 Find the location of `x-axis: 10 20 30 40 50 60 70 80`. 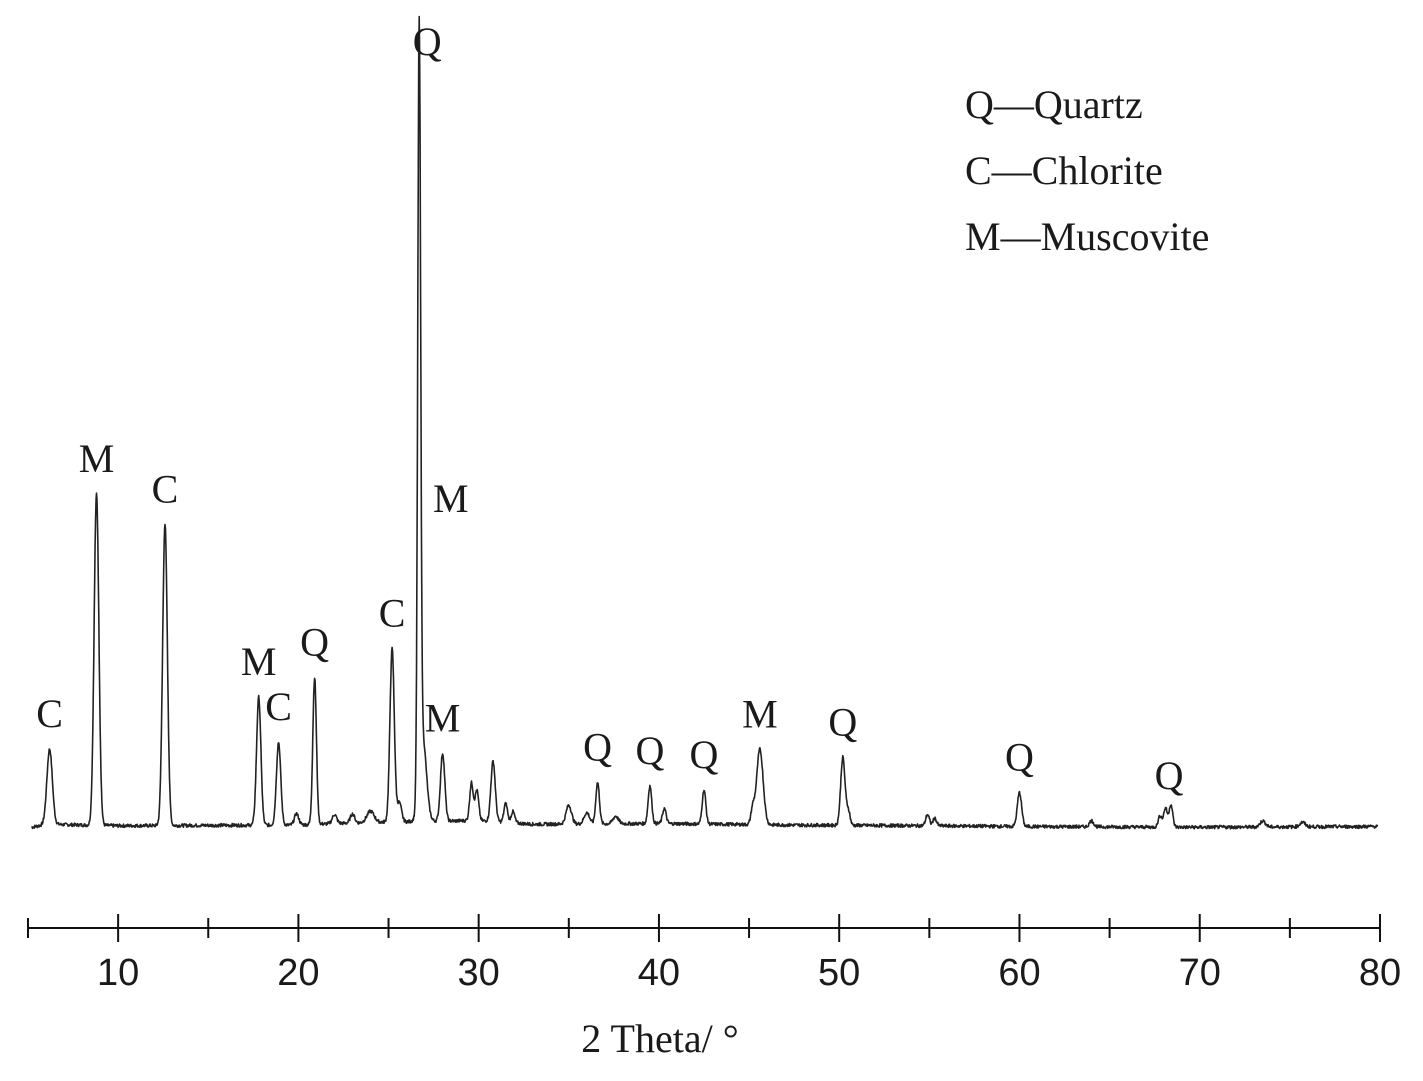

x-axis: 10 20 30 40 50 60 70 80 is located at coordinates (714, 954).